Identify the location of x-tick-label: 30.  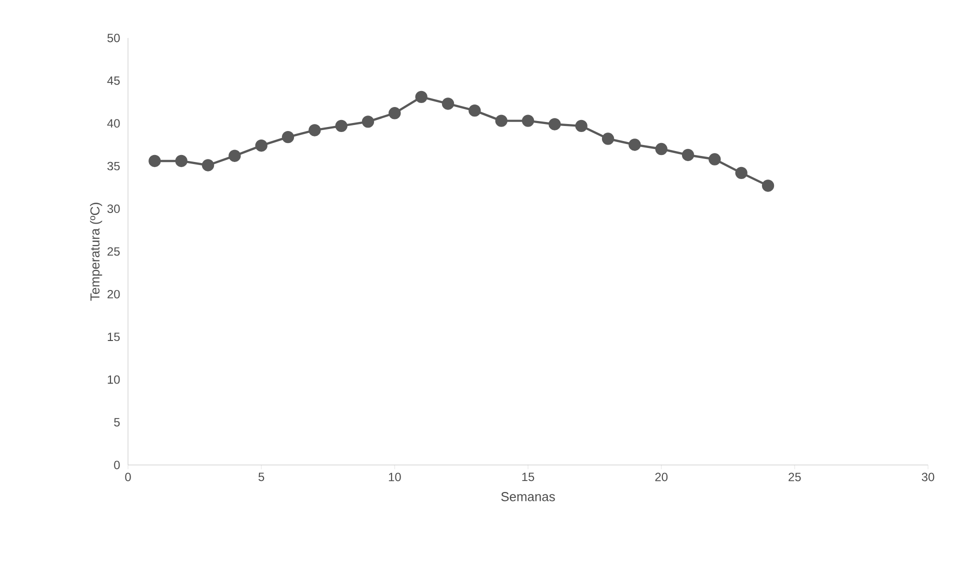
(928, 477).